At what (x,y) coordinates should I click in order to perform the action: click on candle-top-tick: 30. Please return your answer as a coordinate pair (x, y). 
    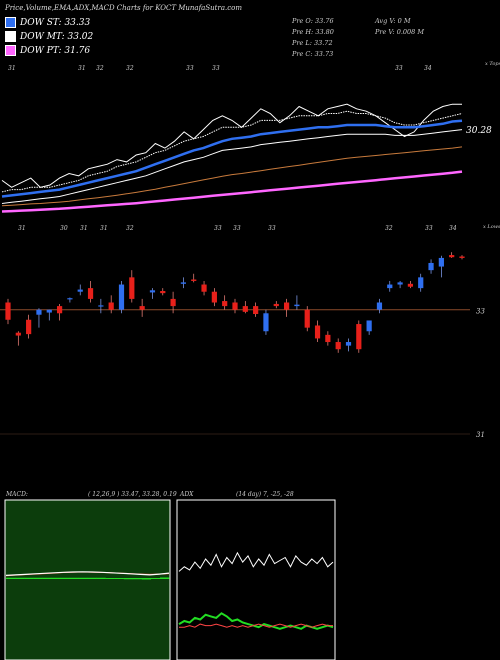
    Looking at the image, I should click on (64, 228).